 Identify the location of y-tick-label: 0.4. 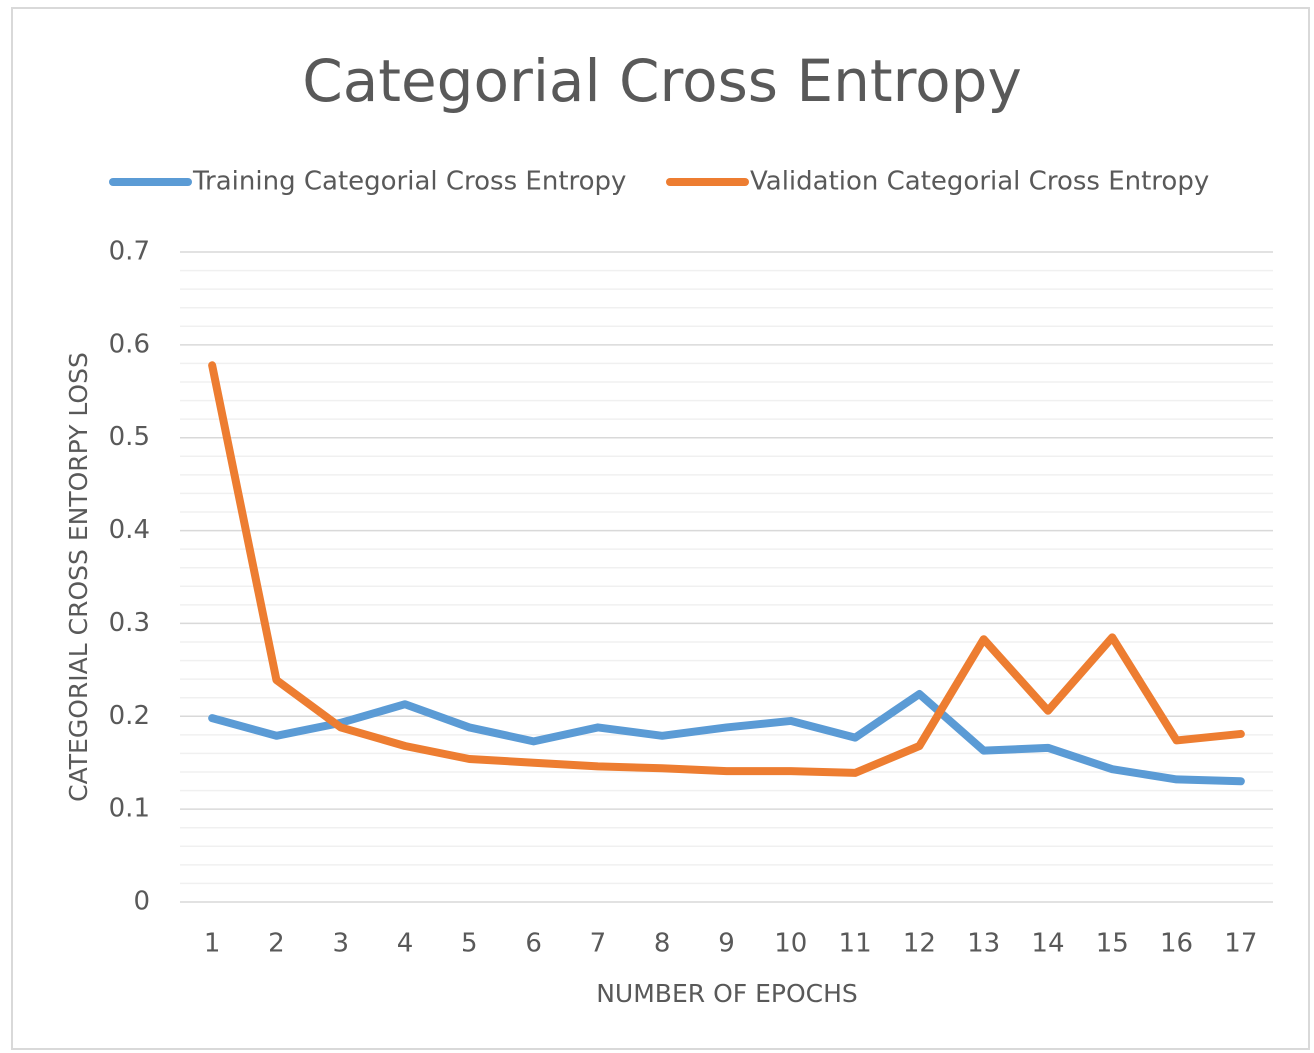
(129, 530).